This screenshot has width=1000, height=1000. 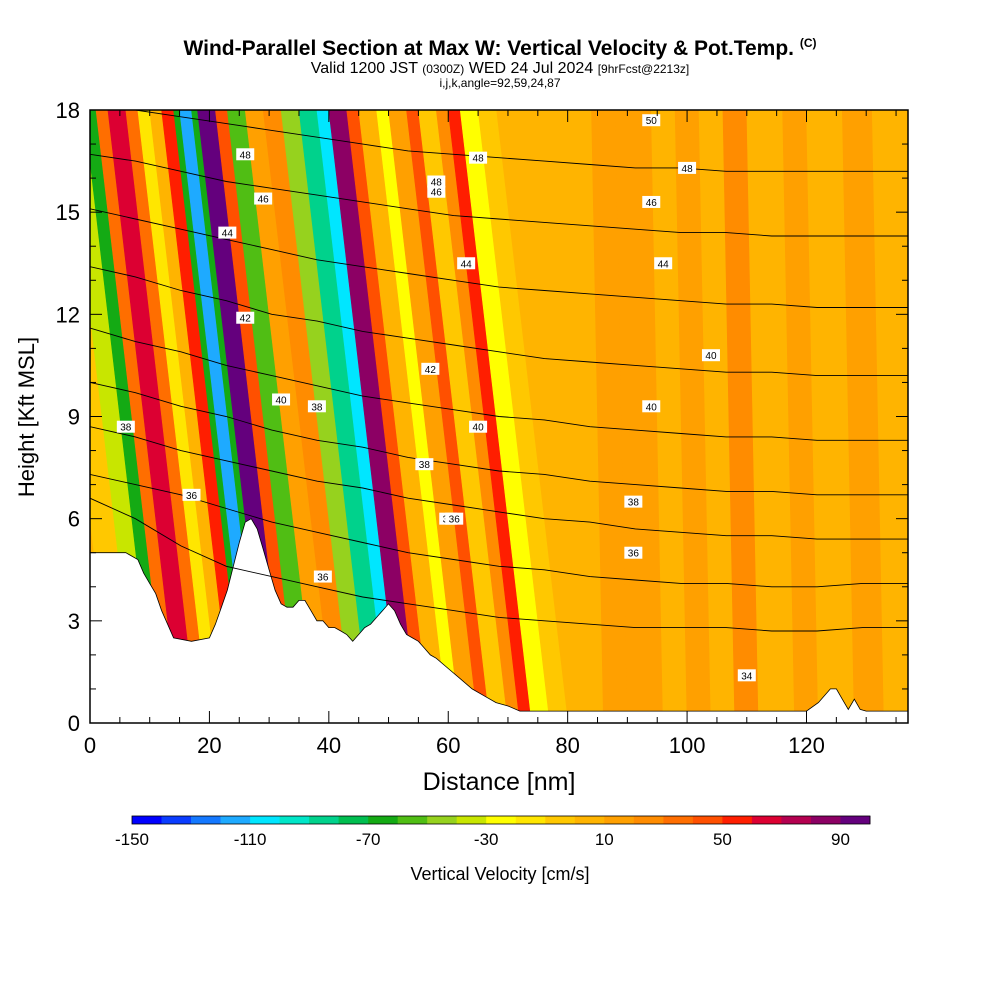 I want to click on title-mark: (C), so click(x=808, y=43).